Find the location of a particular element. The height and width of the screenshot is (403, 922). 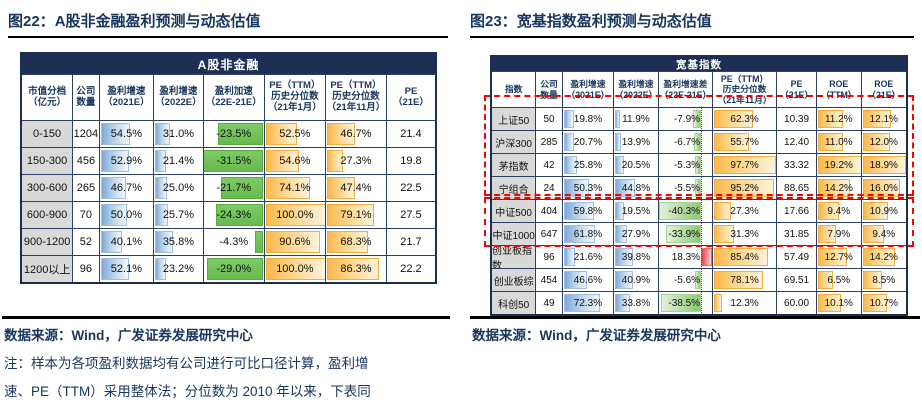

table-cell: 18.9% is located at coordinates (883, 164).